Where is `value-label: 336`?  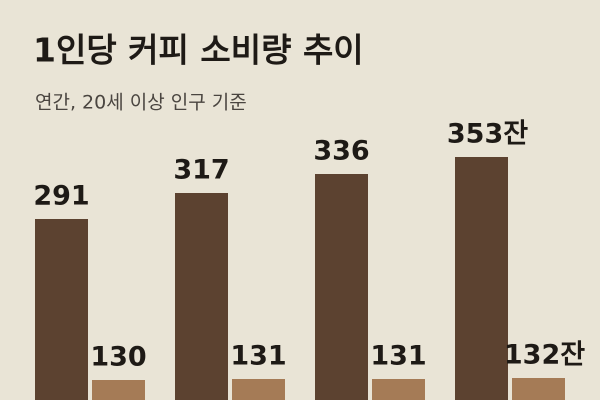
value-label: 336 is located at coordinates (341, 151).